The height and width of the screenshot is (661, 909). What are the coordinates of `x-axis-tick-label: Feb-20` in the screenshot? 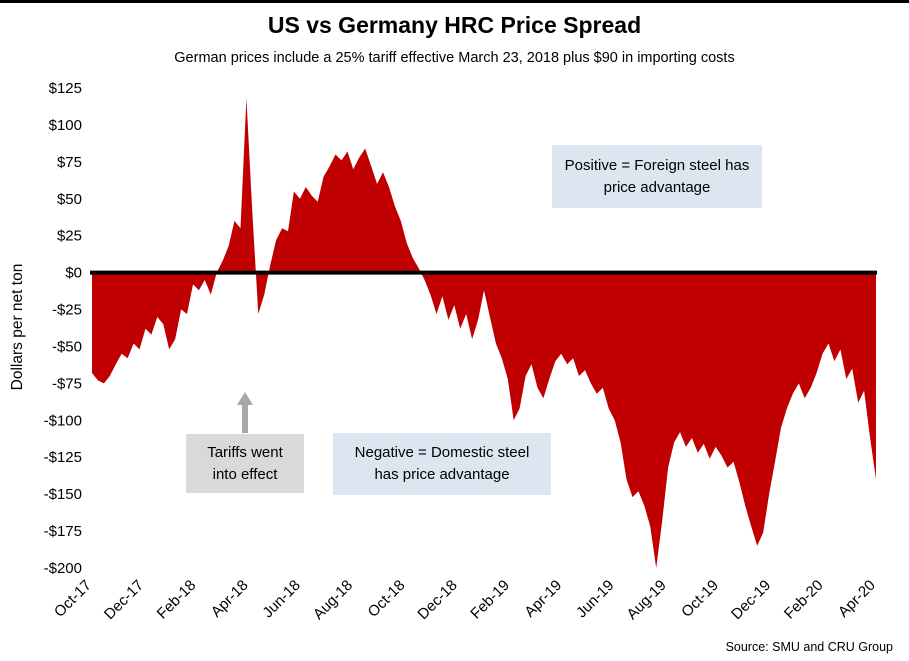 It's located at (804, 600).